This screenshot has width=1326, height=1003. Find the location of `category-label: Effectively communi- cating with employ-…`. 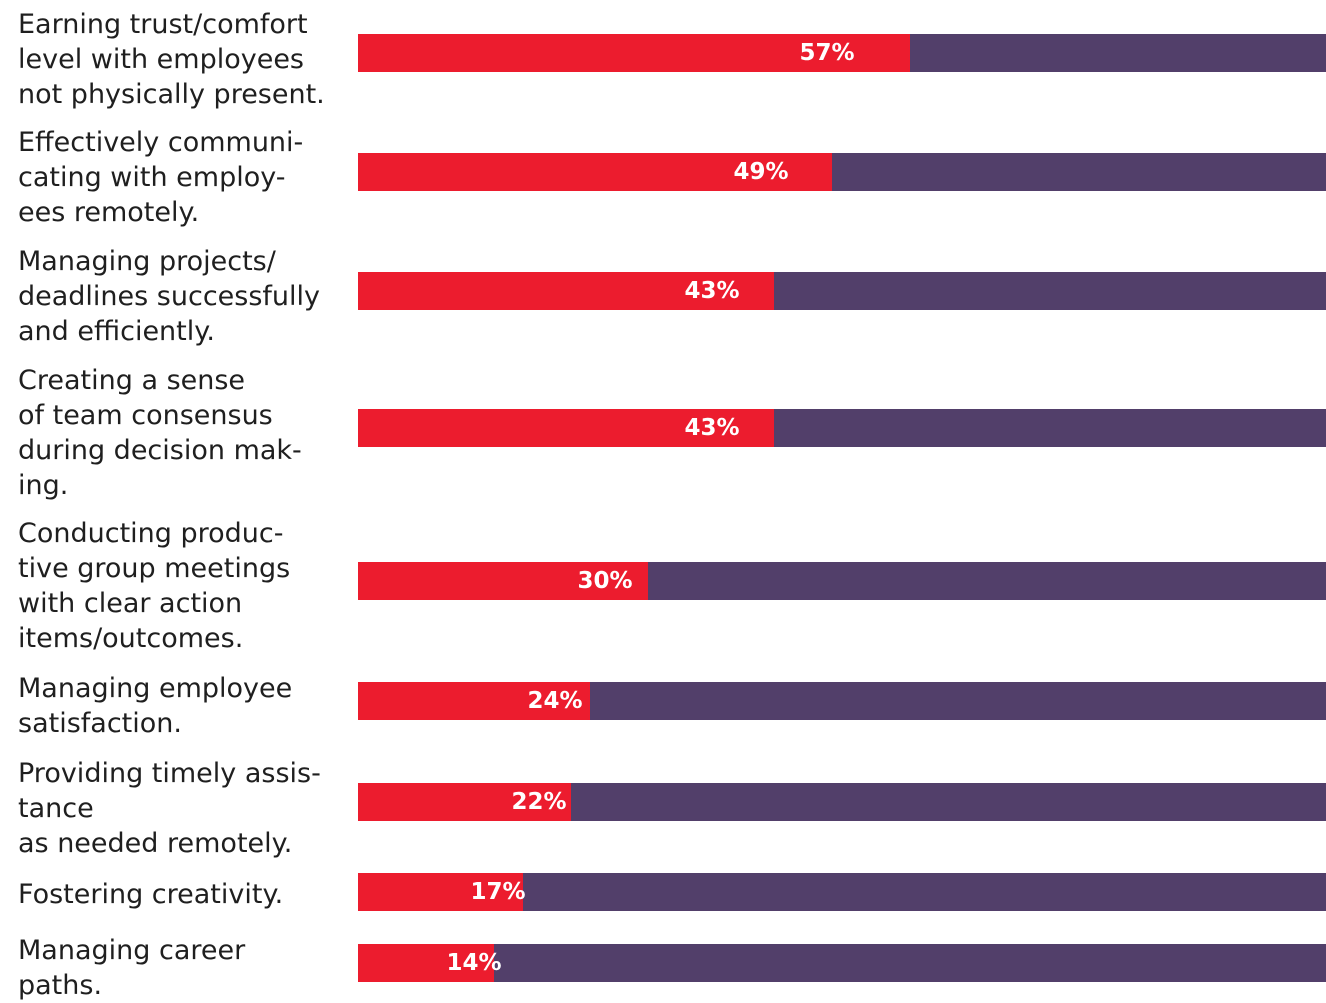

category-label: Effectively communi- cating with employ-… is located at coordinates (161, 177).